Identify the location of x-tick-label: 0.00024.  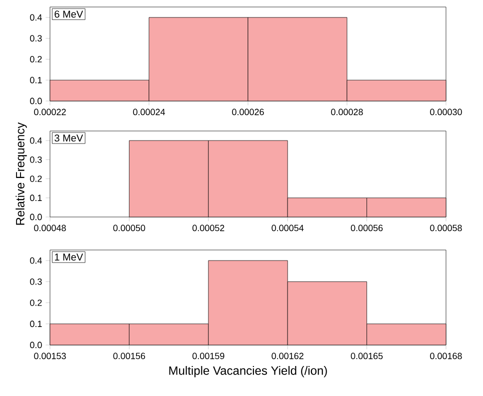
(149, 112).